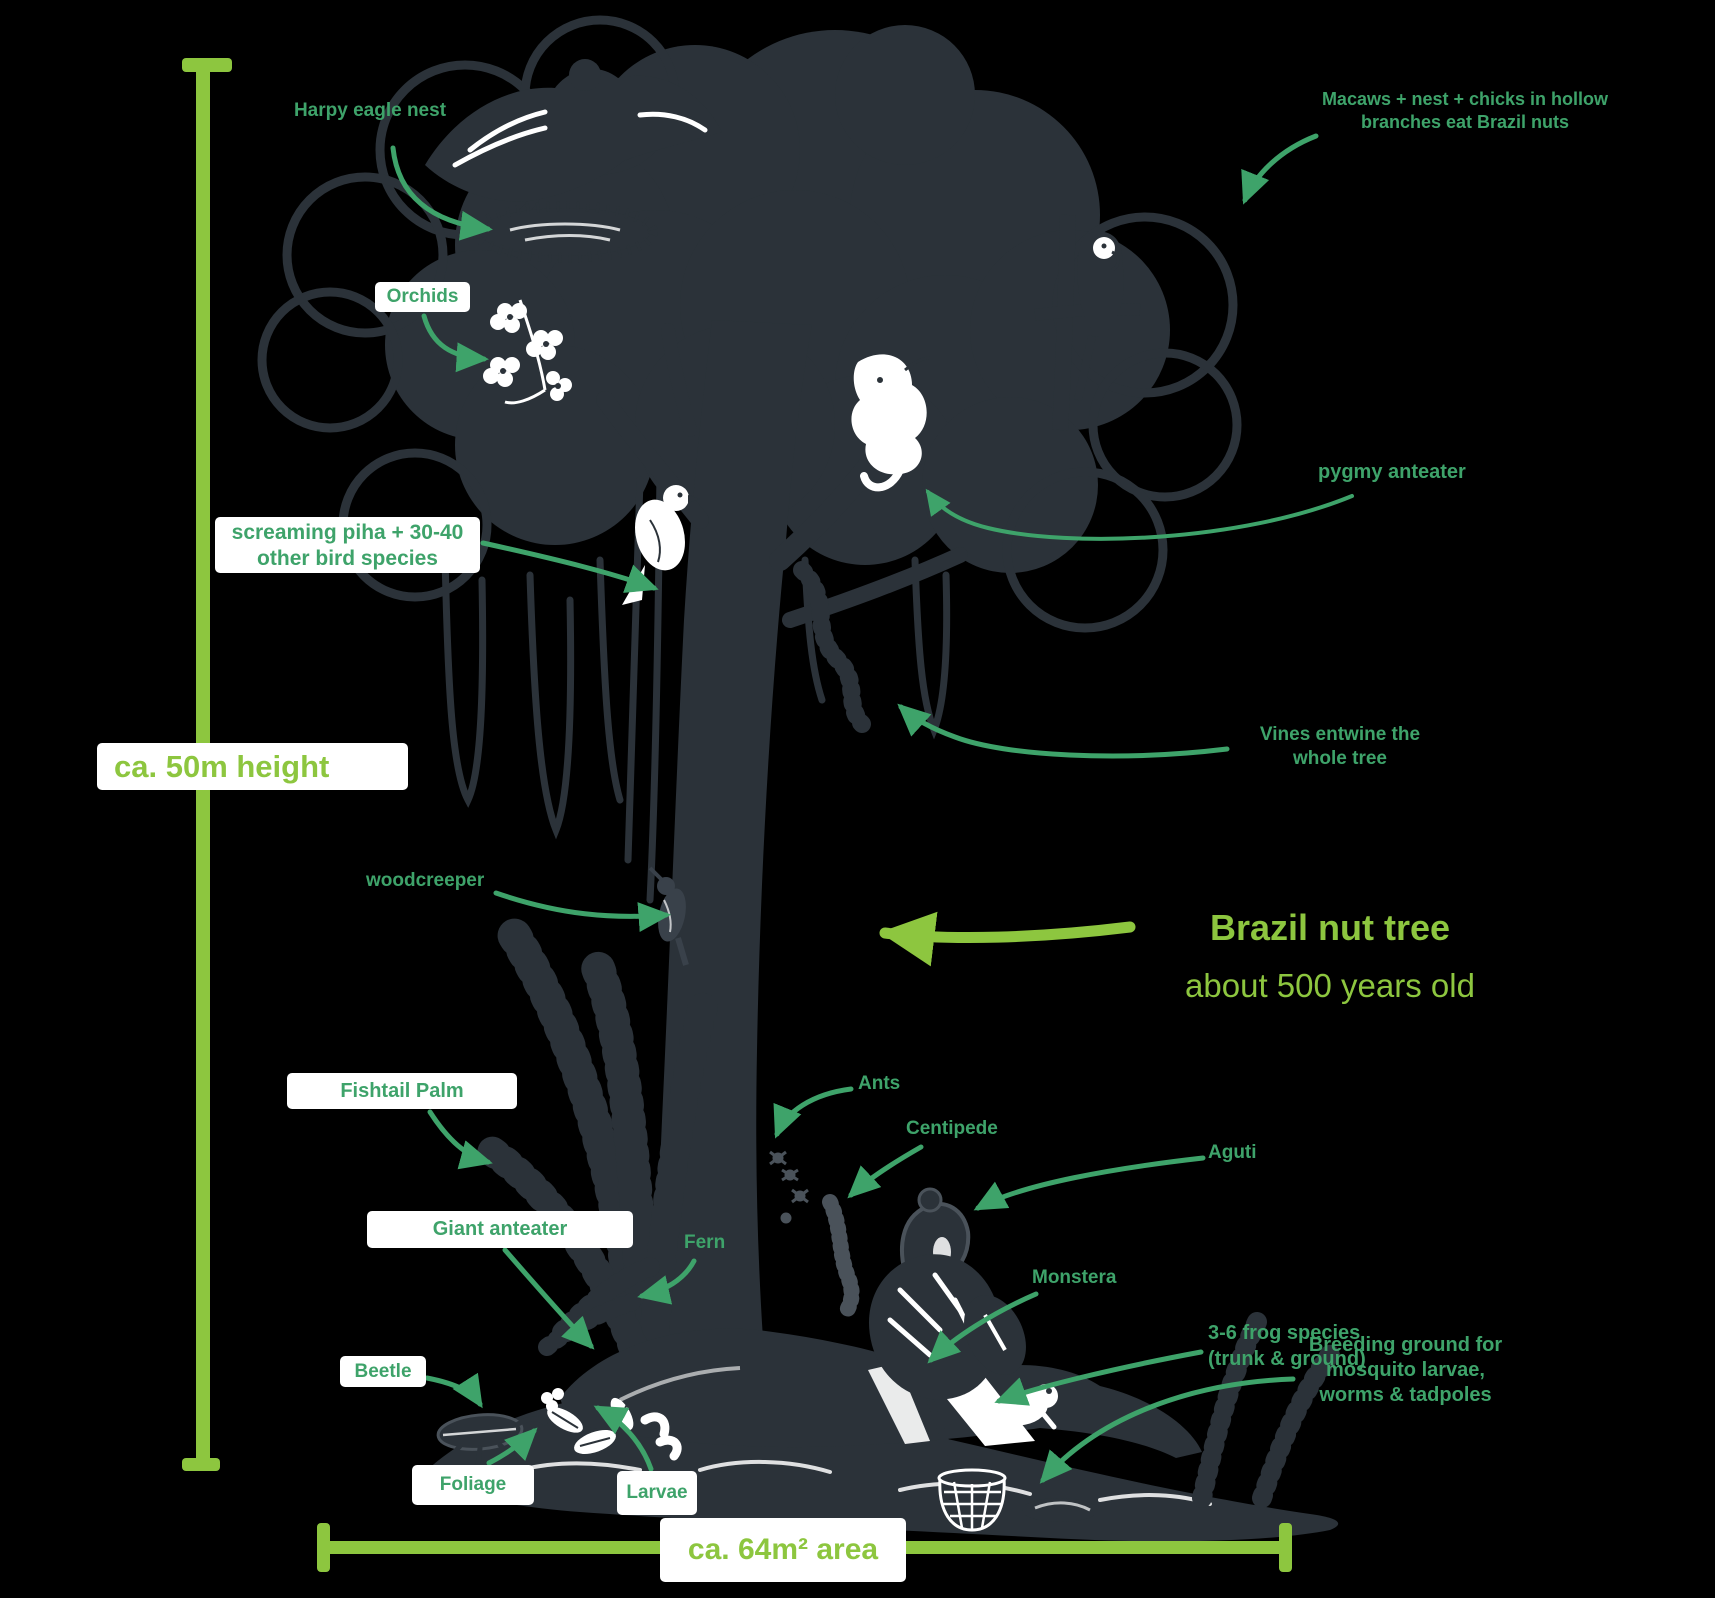 This screenshot has height=1598, width=1715. What do you see at coordinates (441, 193) in the screenshot?
I see `arrow-to-harpy-nest` at bounding box center [441, 193].